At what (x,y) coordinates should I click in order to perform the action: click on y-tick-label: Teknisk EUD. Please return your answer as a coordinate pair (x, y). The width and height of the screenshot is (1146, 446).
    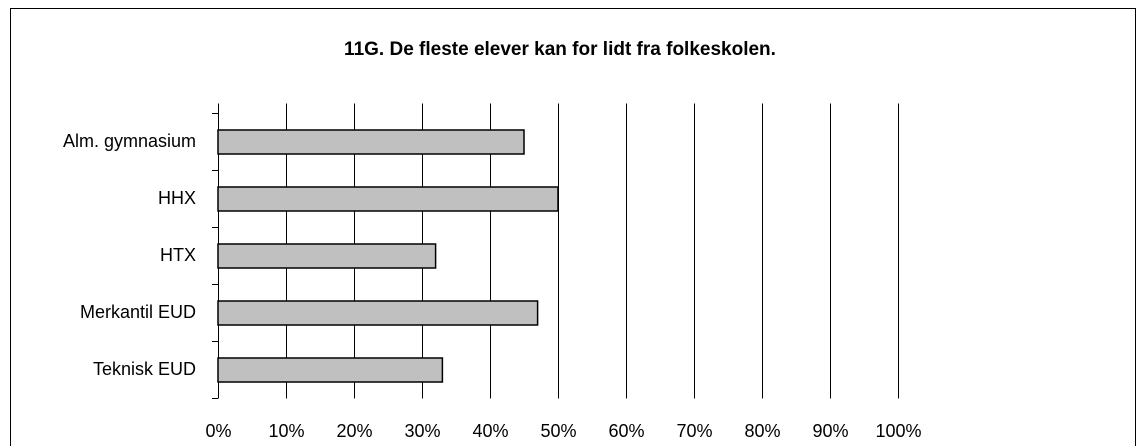
    Looking at the image, I should click on (144, 369).